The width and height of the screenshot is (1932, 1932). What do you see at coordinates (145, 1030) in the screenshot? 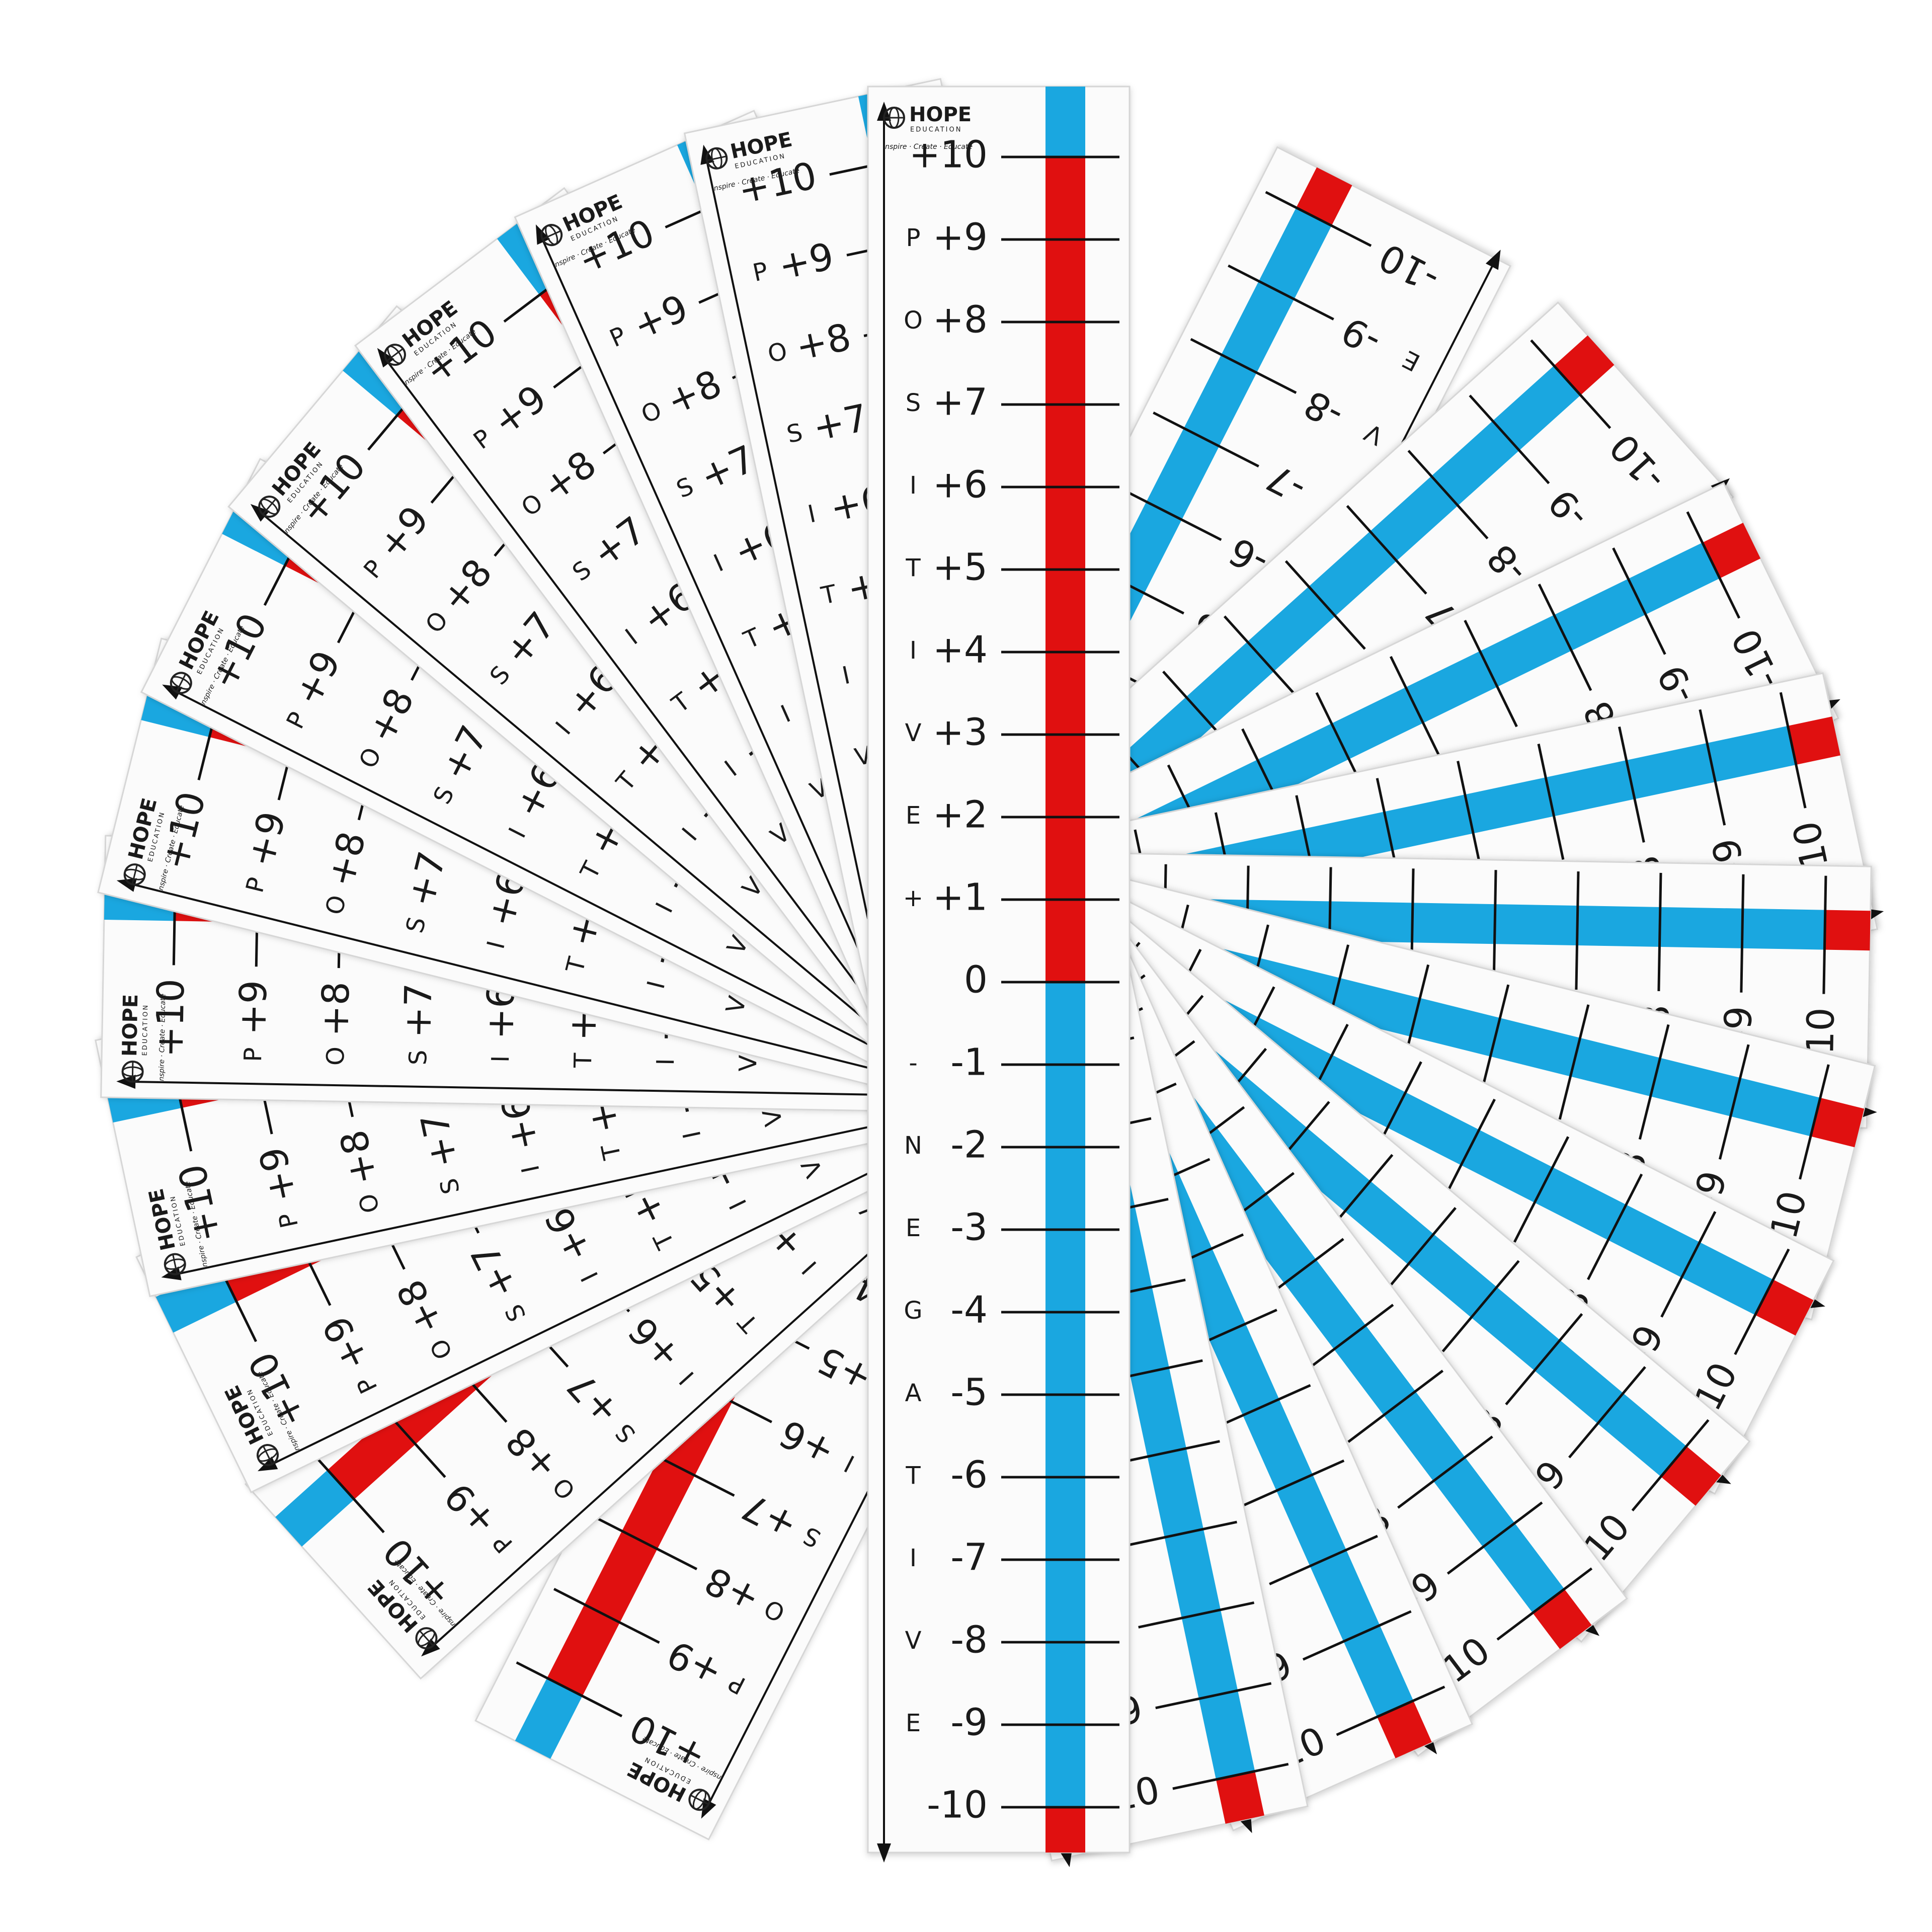
I see `brand-sub: EDUCATION` at bounding box center [145, 1030].